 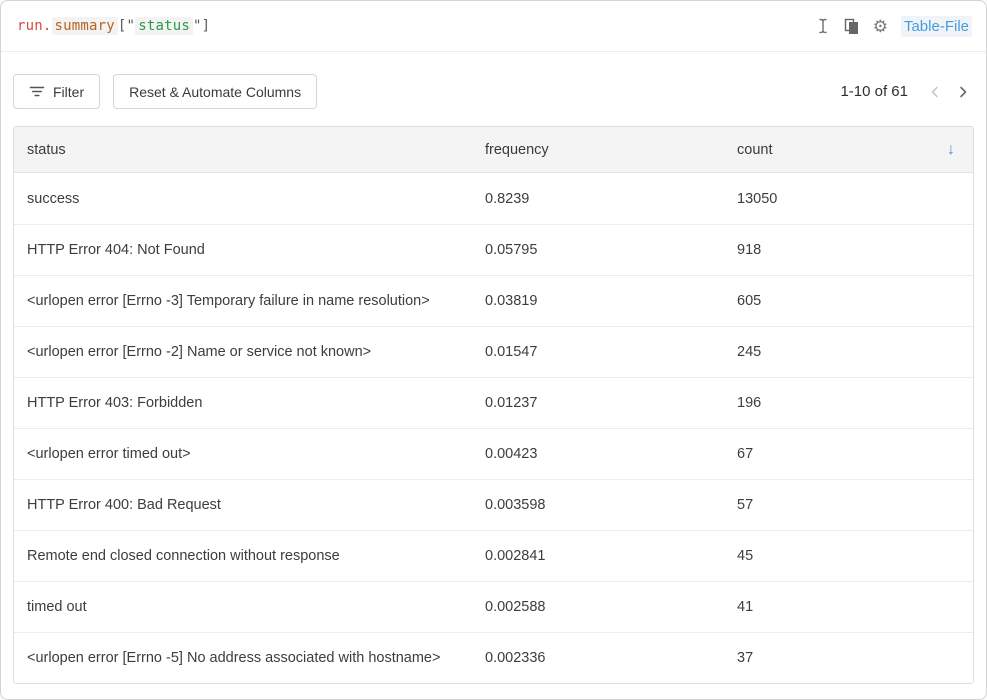 I want to click on status-cell: success, so click(x=53, y=198).